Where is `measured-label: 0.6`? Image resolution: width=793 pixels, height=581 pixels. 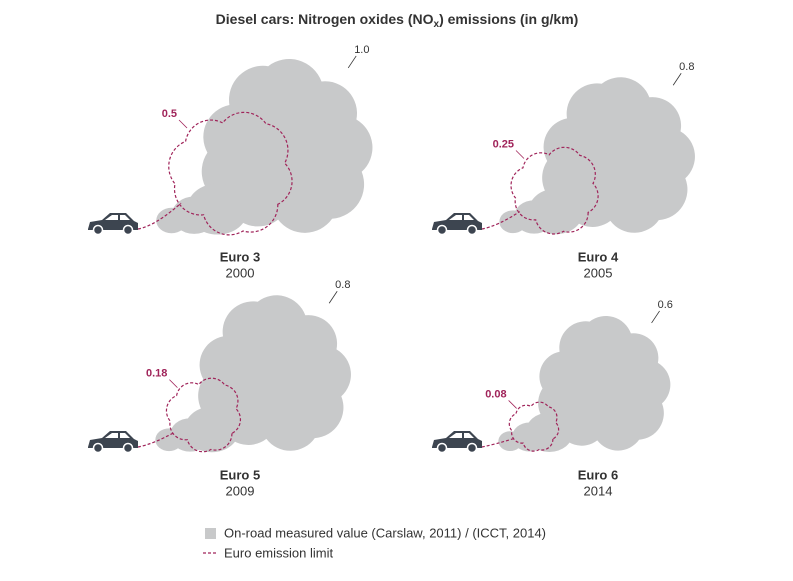
measured-label: 0.6 is located at coordinates (665, 305).